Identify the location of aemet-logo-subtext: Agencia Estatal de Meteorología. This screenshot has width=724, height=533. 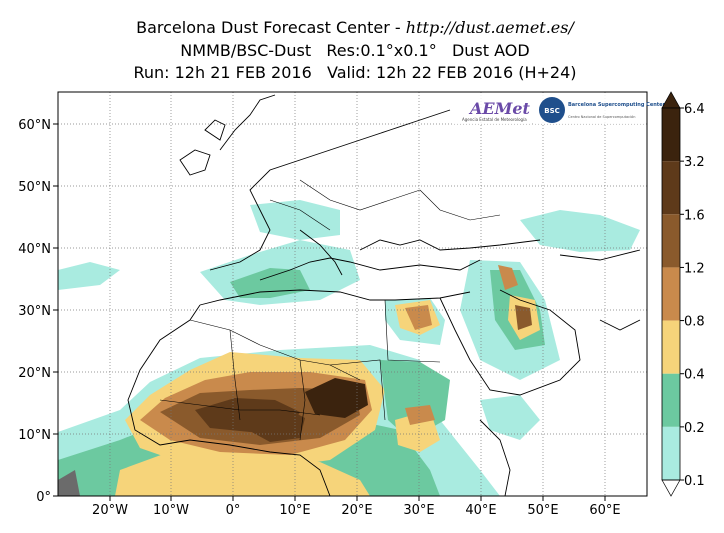
(494, 119).